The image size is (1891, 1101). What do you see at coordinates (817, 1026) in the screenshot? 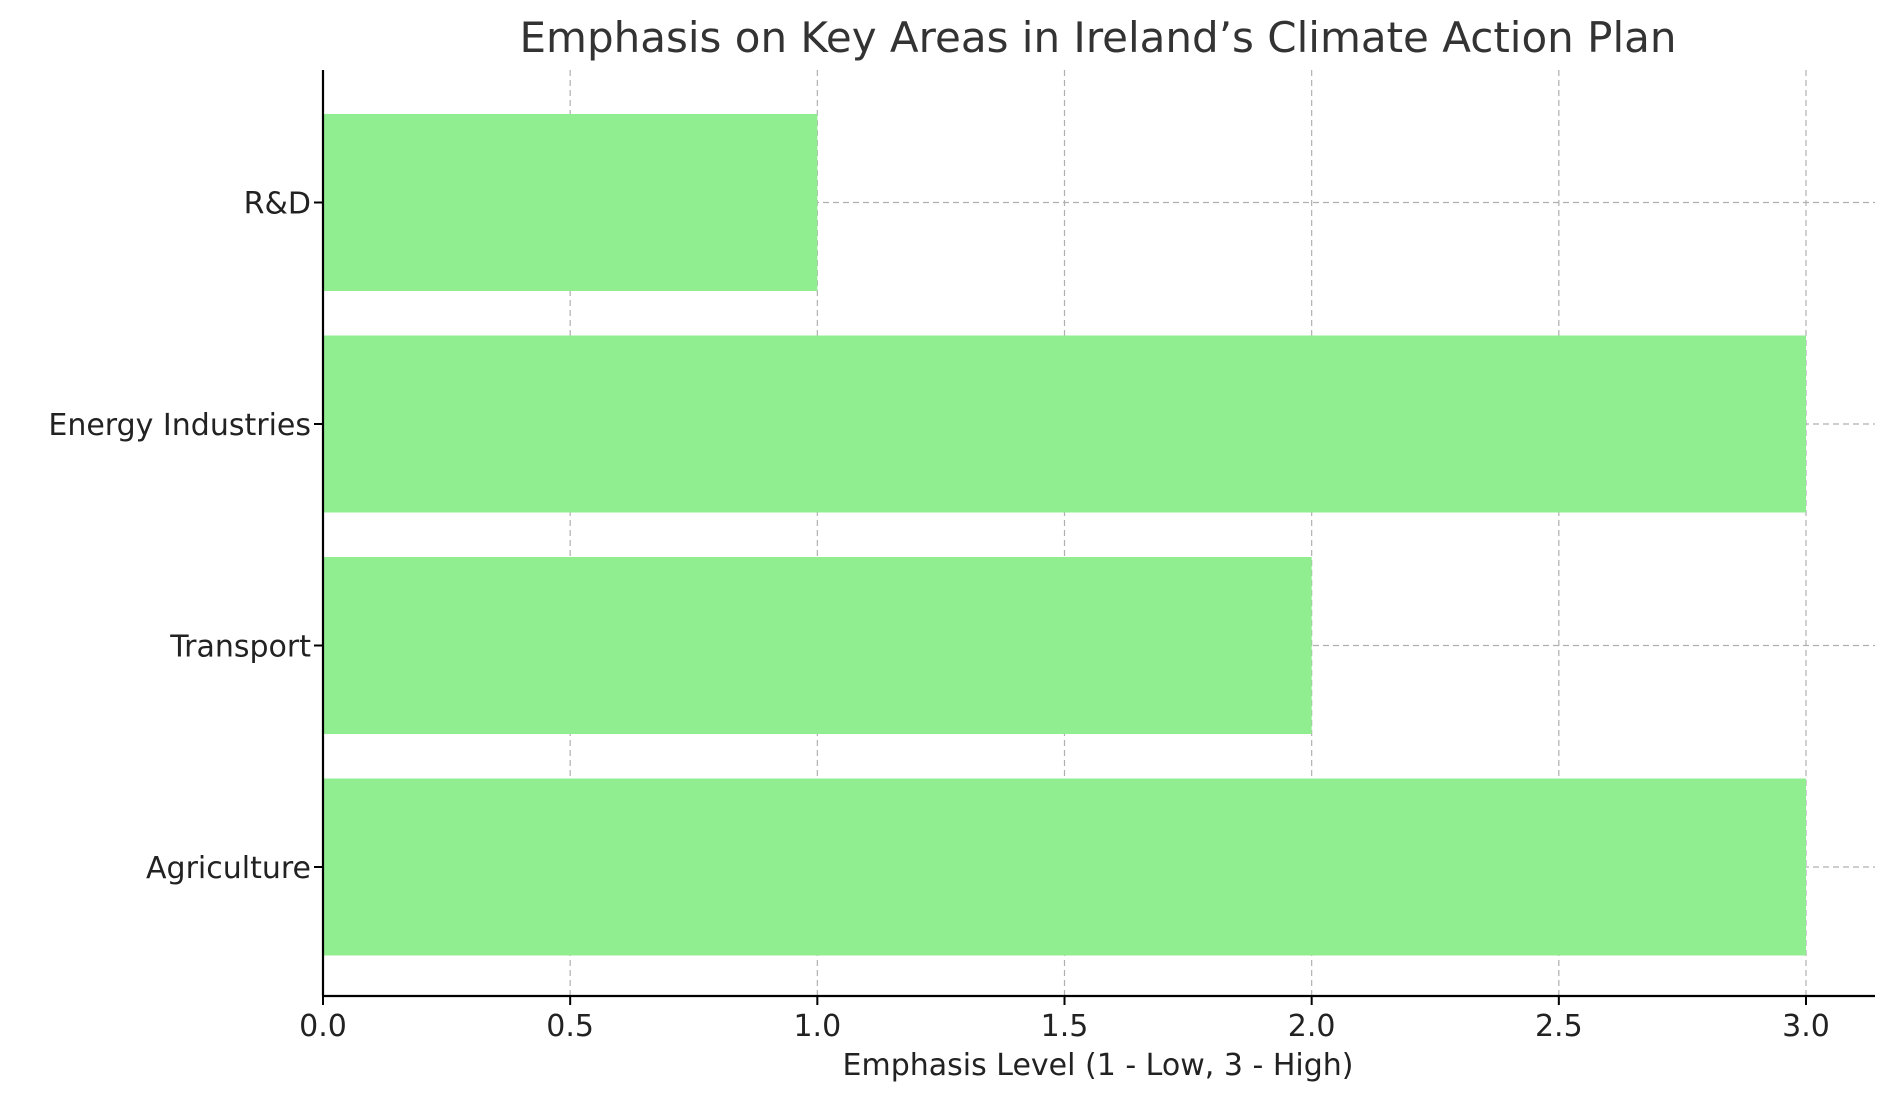
I see `x-tick-label: 1.0` at bounding box center [817, 1026].